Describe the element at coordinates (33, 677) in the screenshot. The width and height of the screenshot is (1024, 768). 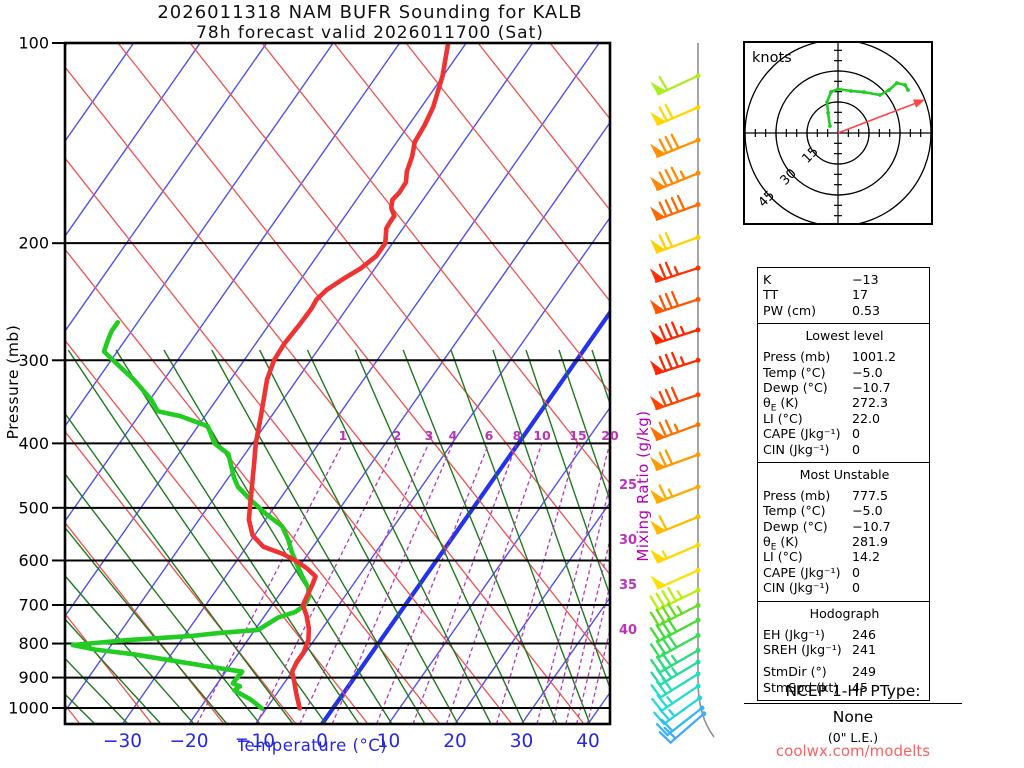
I see `svg-text: 900` at that location.